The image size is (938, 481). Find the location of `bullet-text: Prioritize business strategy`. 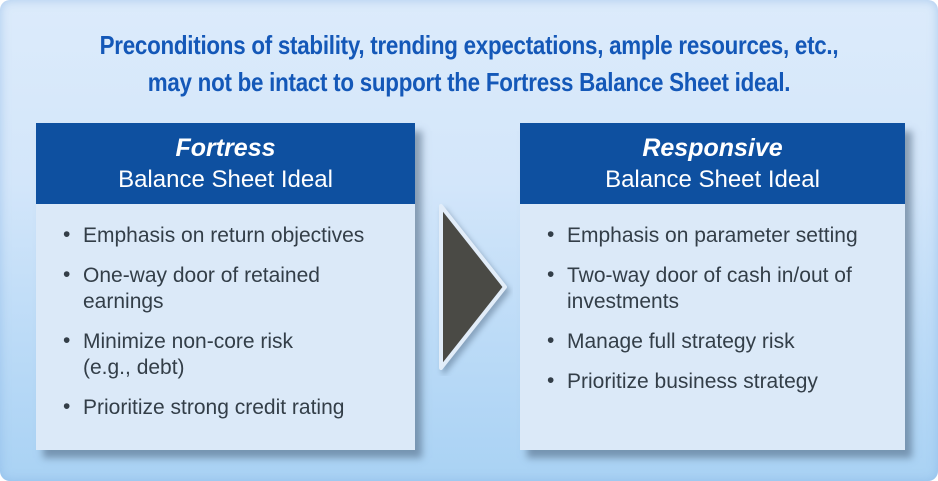

bullet-text: Prioritize business strategy is located at coordinates (692, 381).